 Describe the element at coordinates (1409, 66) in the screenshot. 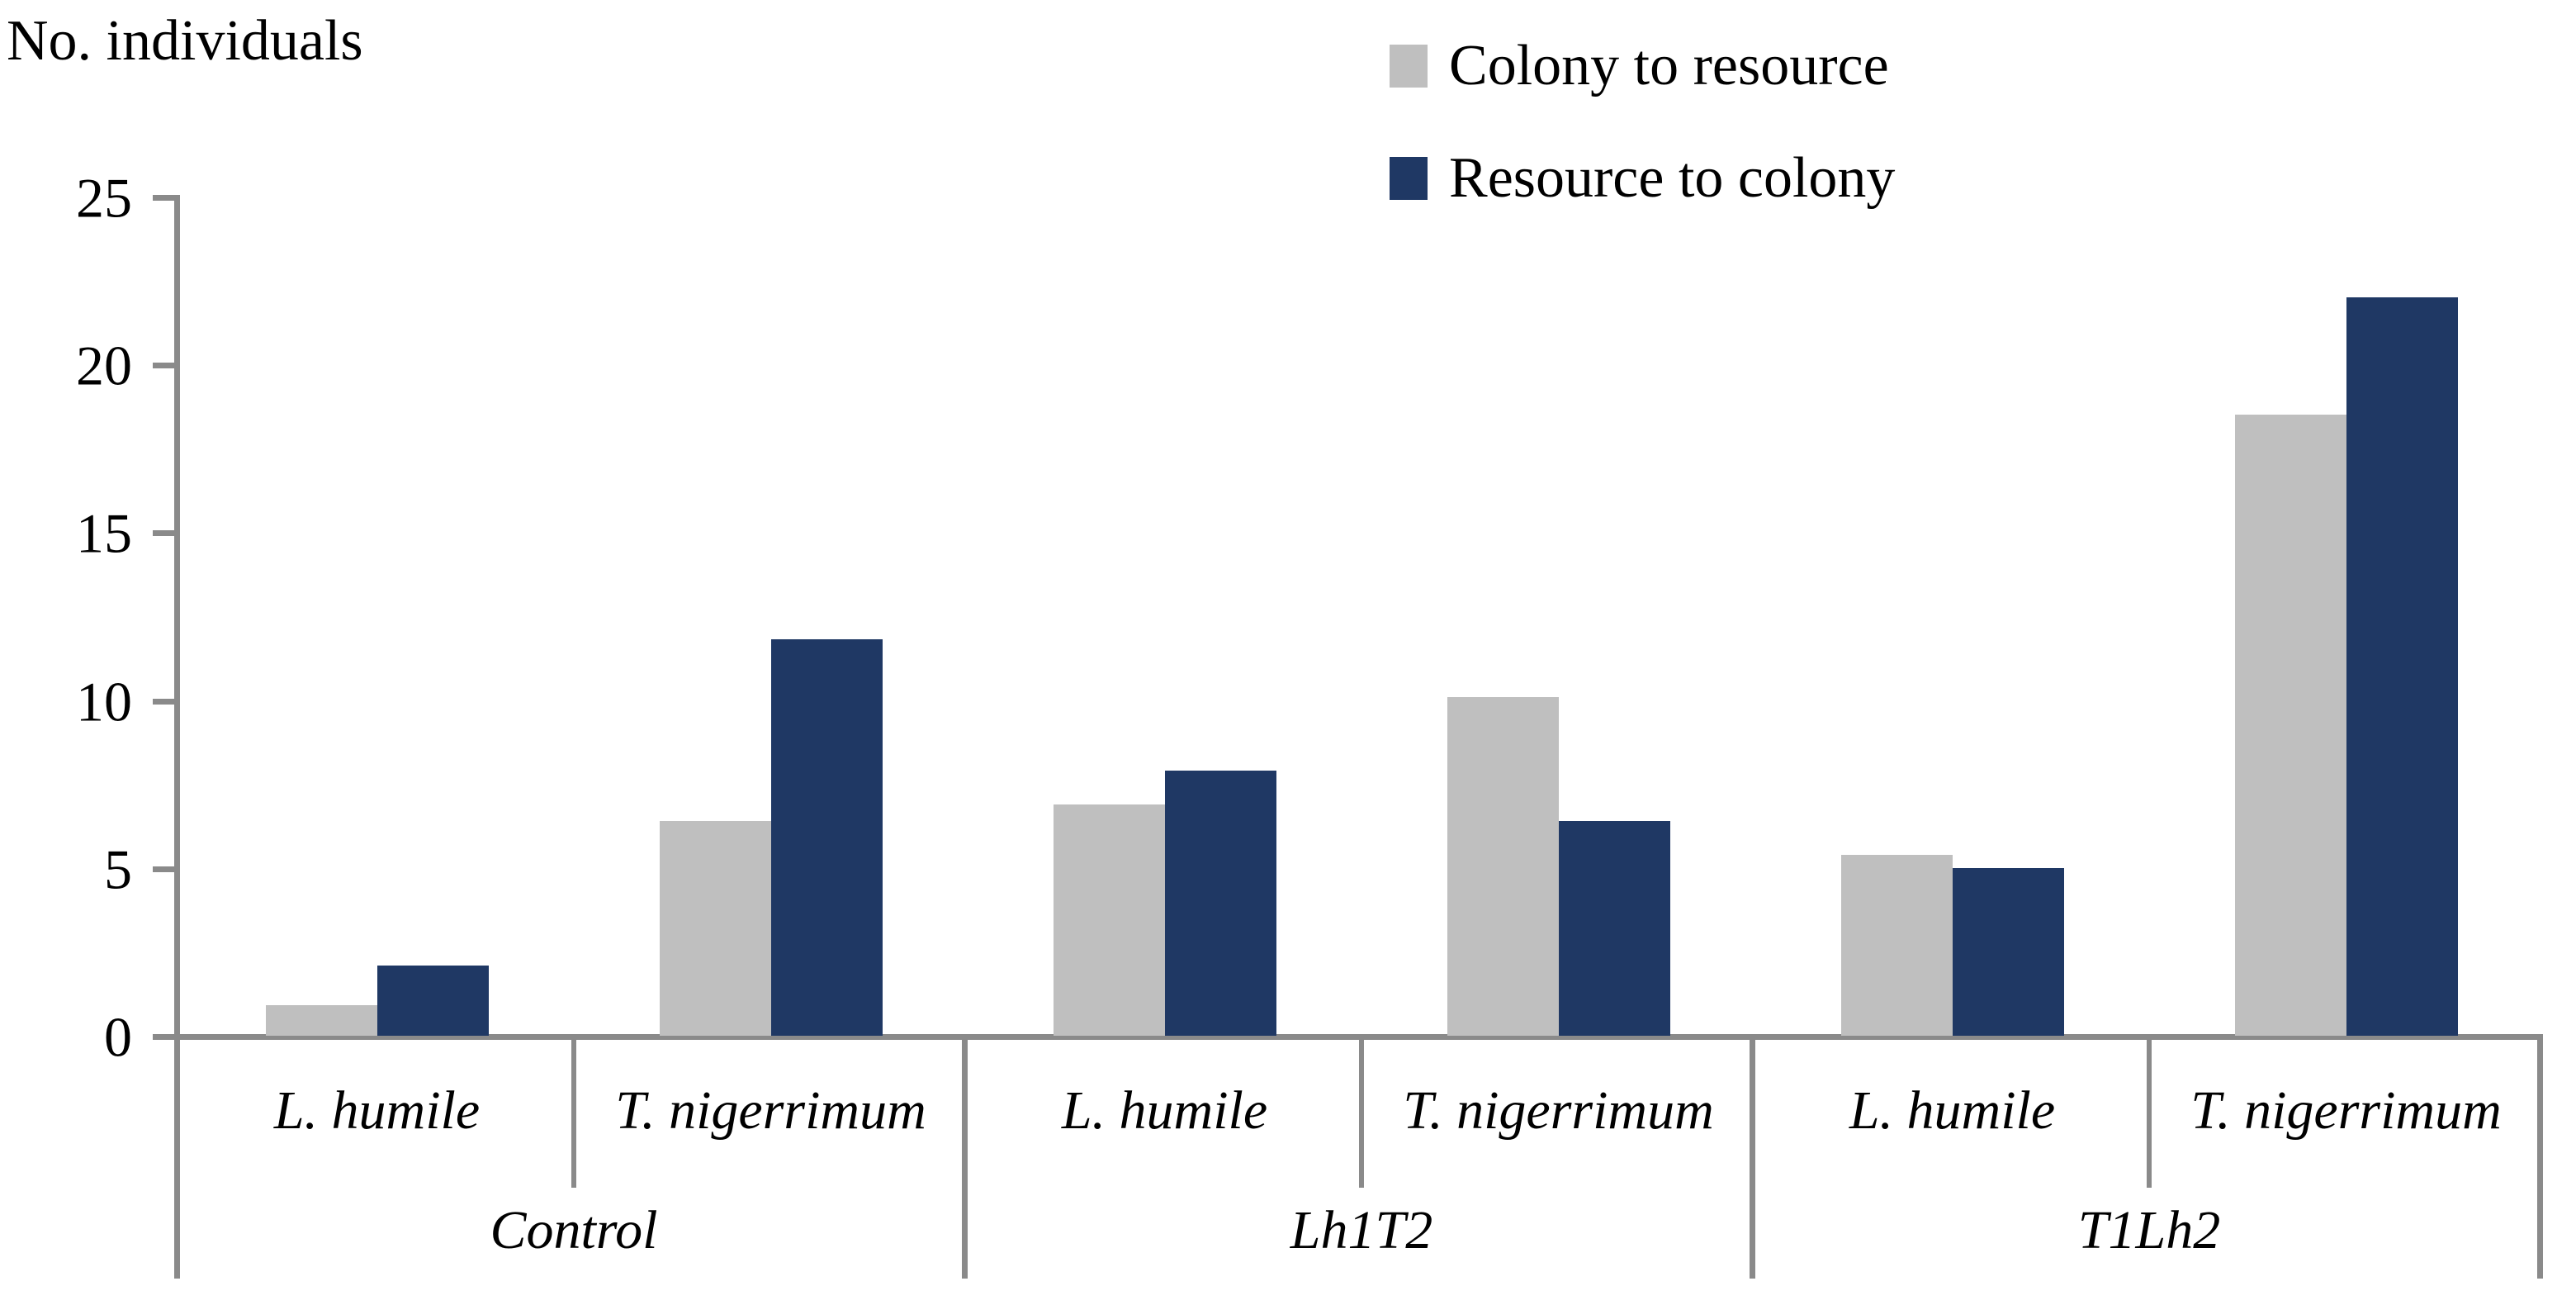

I see `gray-square-swatch-icon` at that location.